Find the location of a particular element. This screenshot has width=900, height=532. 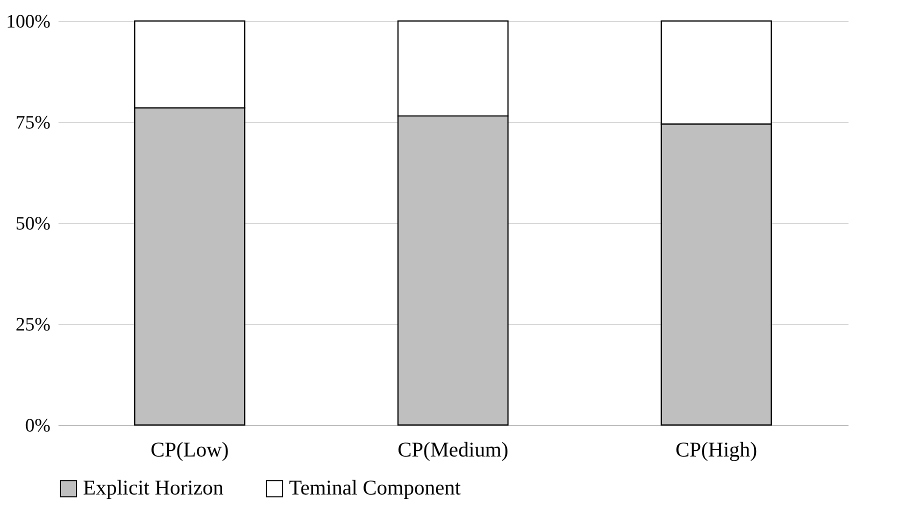

y-tick-label: 100% is located at coordinates (28, 22).